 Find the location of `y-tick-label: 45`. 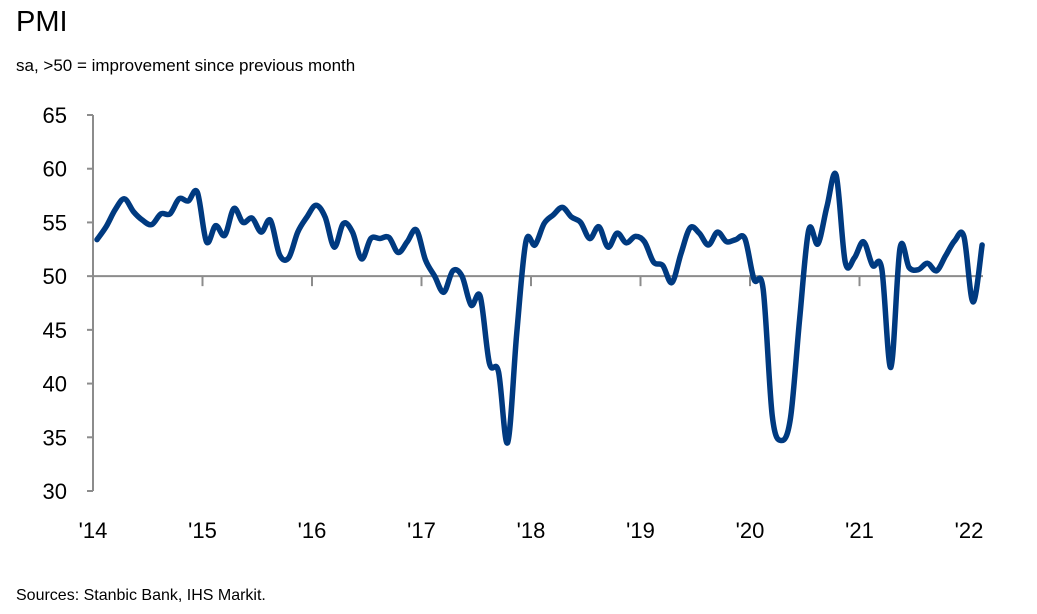

y-tick-label: 45 is located at coordinates (55, 330).